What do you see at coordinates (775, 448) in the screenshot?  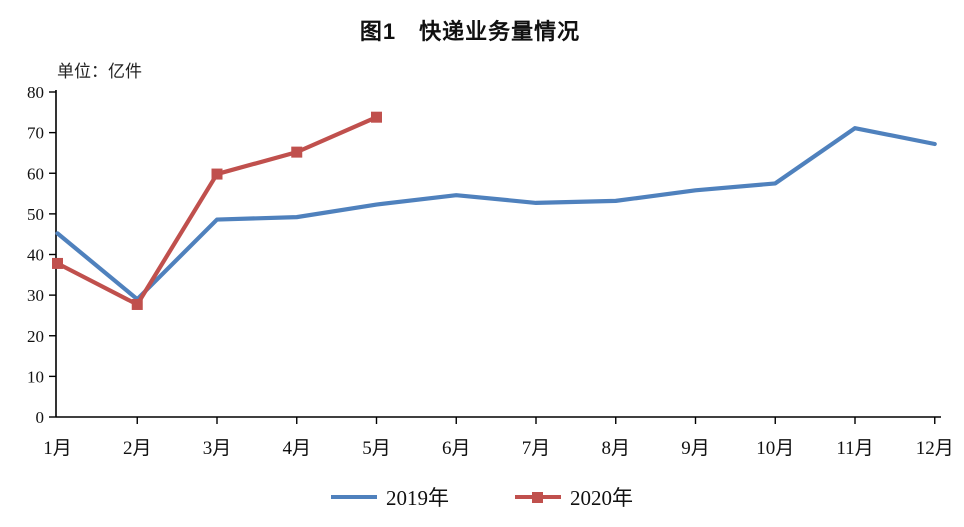 I see `x-axis-month-label: 10月` at bounding box center [775, 448].